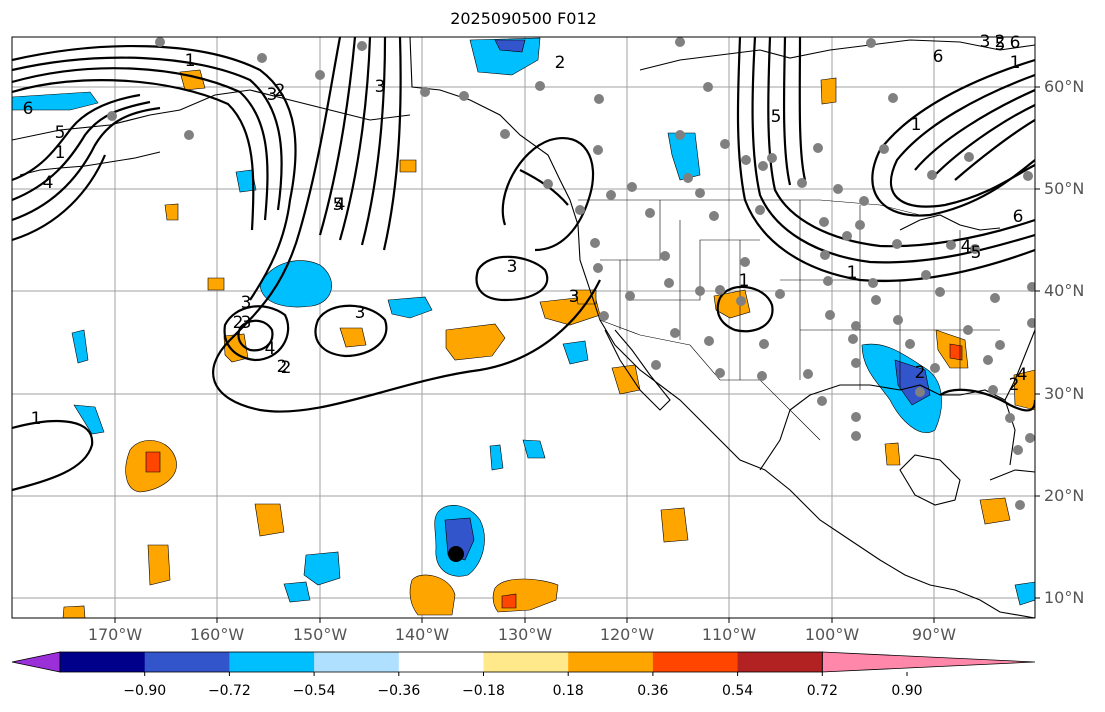 Image resolution: width=1105 pixels, height=712 pixels. What do you see at coordinates (887, 427) in the screenshot?
I see `gulf-coast` at bounding box center [887, 427].